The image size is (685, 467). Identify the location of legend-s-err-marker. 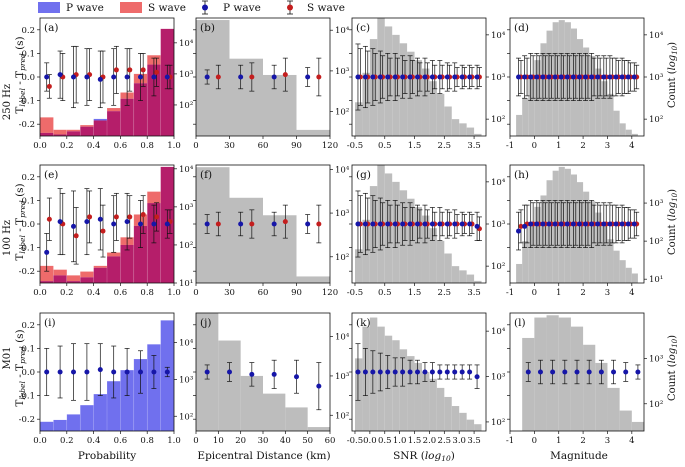
(290, 7).